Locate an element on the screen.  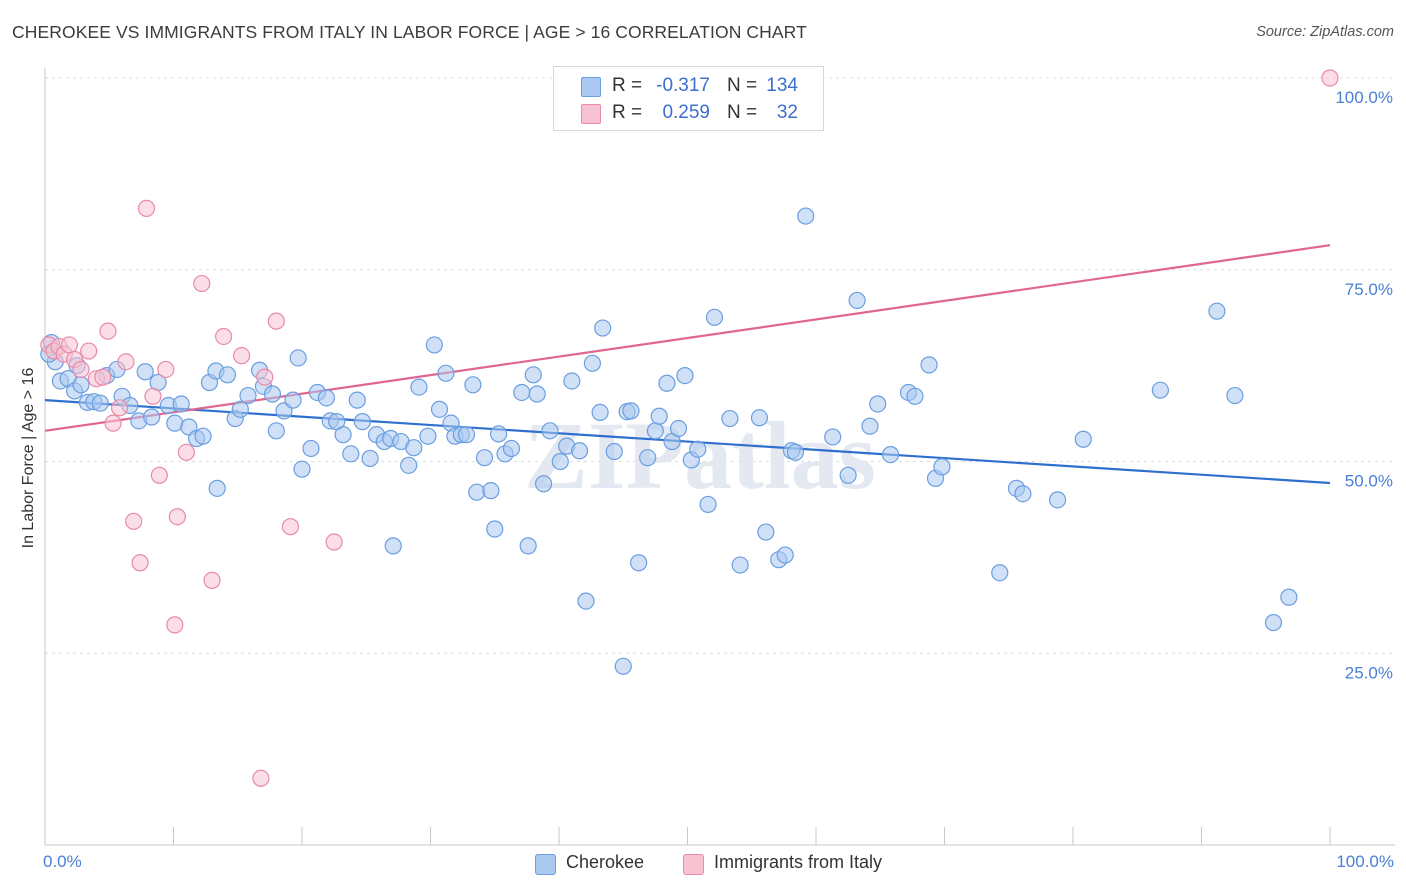
x-tick-label-min: 0.0% is located at coordinates (62, 861).